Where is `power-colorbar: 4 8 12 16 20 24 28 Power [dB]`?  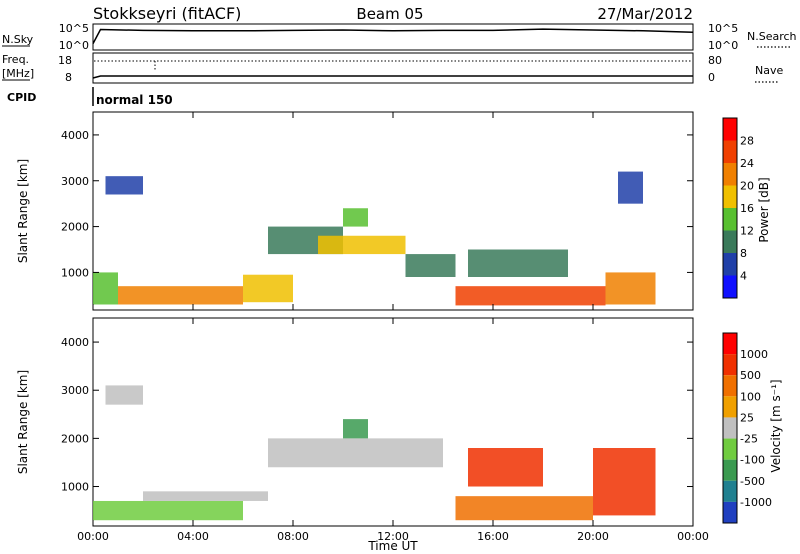 power-colorbar: 4 8 12 16 20 24 28 Power [dB] is located at coordinates (746, 208).